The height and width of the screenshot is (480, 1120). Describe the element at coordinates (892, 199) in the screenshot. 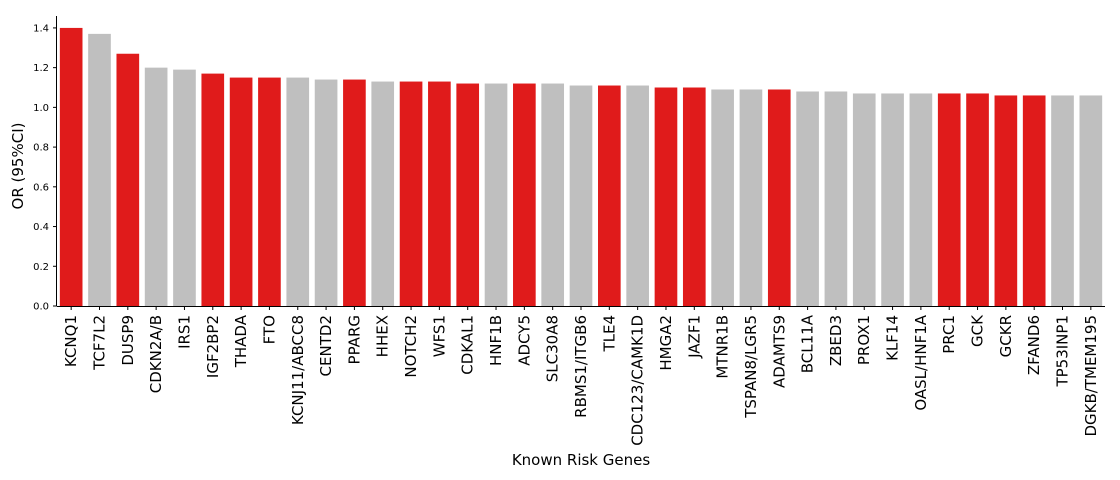

I see `bar-klf14` at that location.